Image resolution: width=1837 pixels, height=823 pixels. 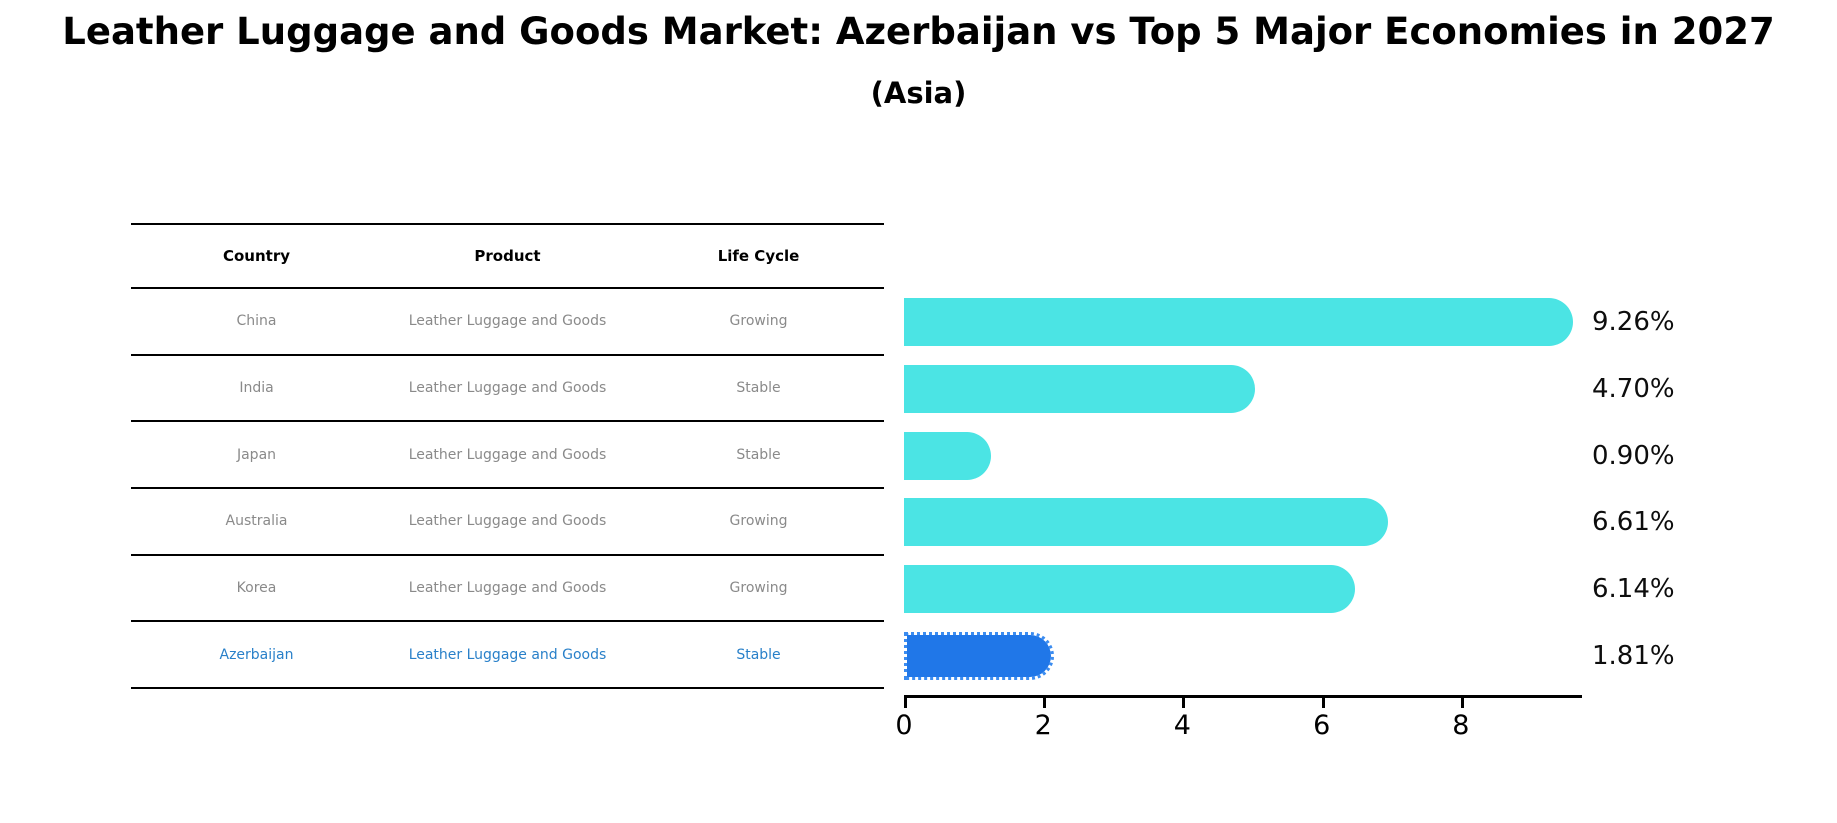 What do you see at coordinates (1633, 589) in the screenshot?
I see `bar-value-label: 6.14%` at bounding box center [1633, 589].